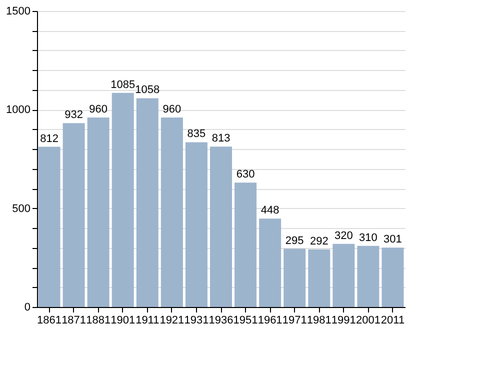 This screenshot has width=488, height=373. Describe the element at coordinates (368, 320) in the screenshot. I see `x-tick-label: 2001` at that location.